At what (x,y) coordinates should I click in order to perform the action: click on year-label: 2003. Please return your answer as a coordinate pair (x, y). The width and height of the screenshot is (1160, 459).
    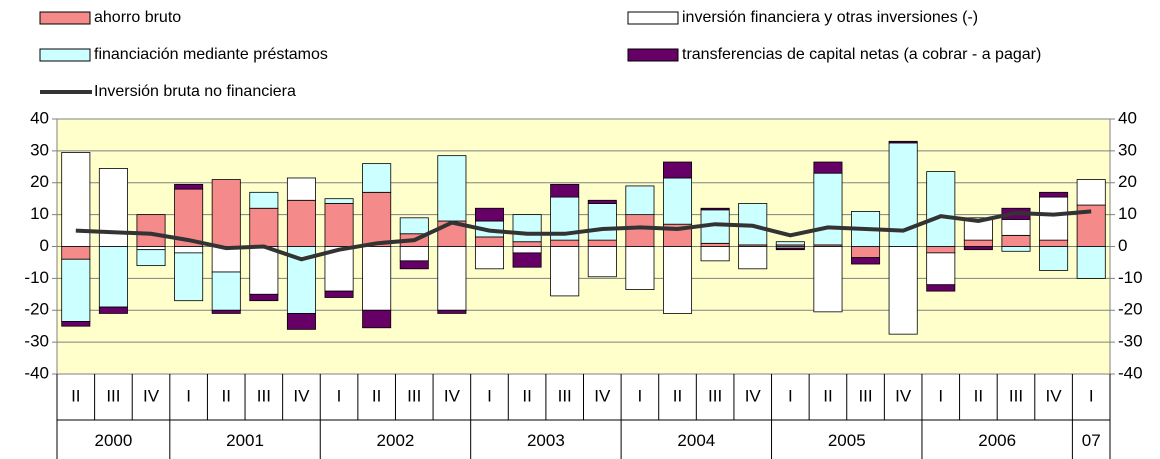
    Looking at the image, I should click on (546, 440).